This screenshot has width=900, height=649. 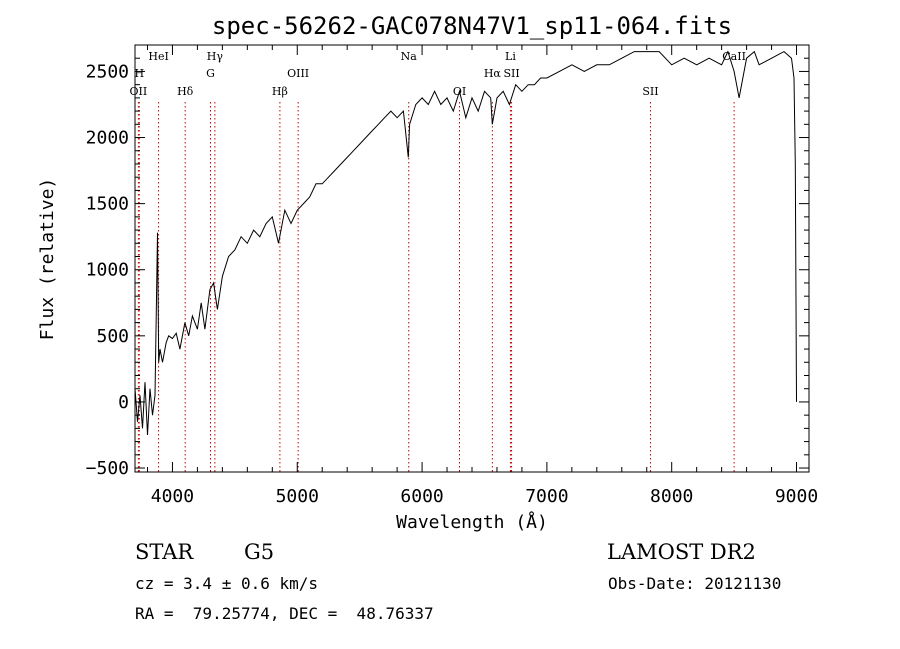 What do you see at coordinates (409, 56) in the screenshot?
I see `marker-label-8: Na` at bounding box center [409, 56].